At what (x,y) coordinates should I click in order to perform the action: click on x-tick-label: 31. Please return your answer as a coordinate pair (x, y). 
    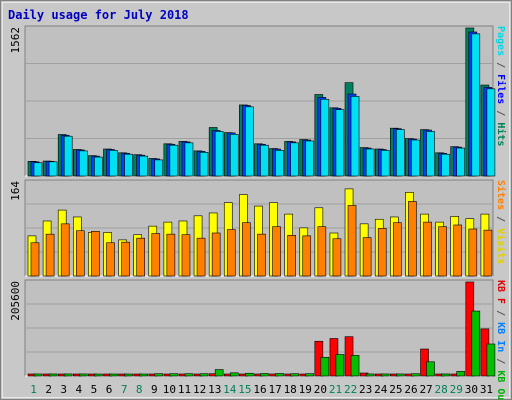
    Looking at the image, I should click on (486, 389).